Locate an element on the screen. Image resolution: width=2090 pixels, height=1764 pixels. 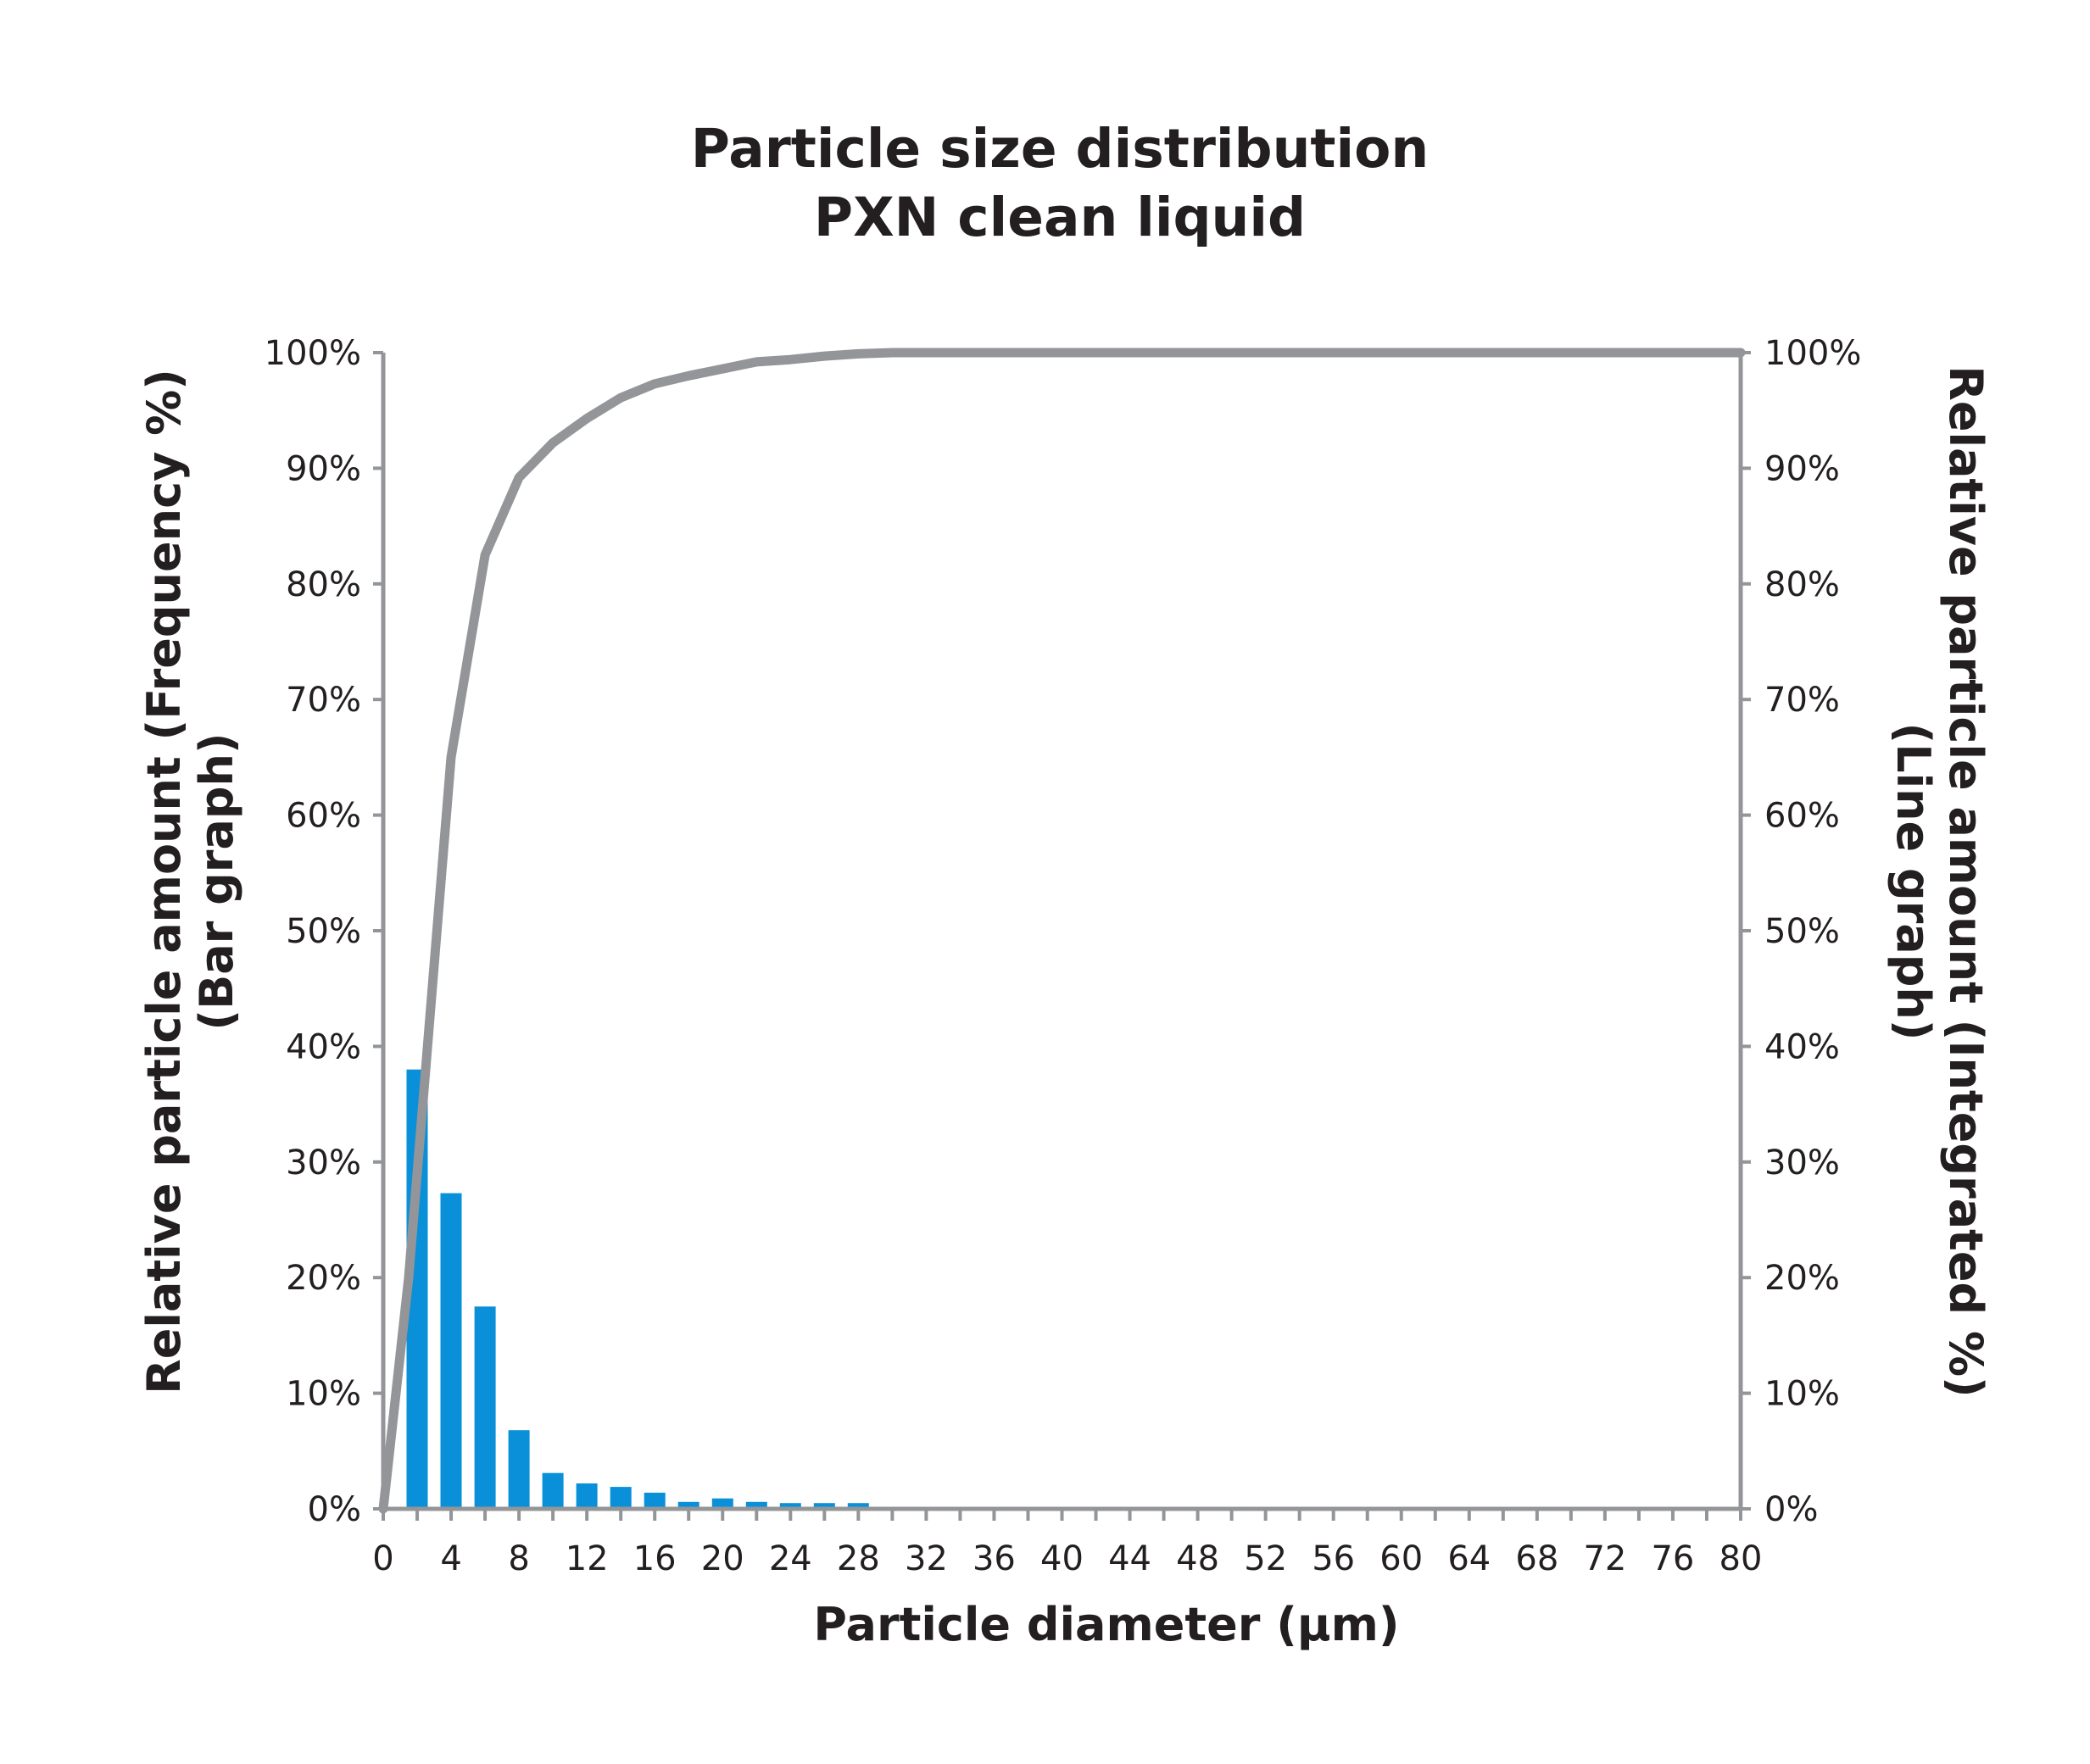
right-y-tick-label: 100% is located at coordinates (1812, 353).